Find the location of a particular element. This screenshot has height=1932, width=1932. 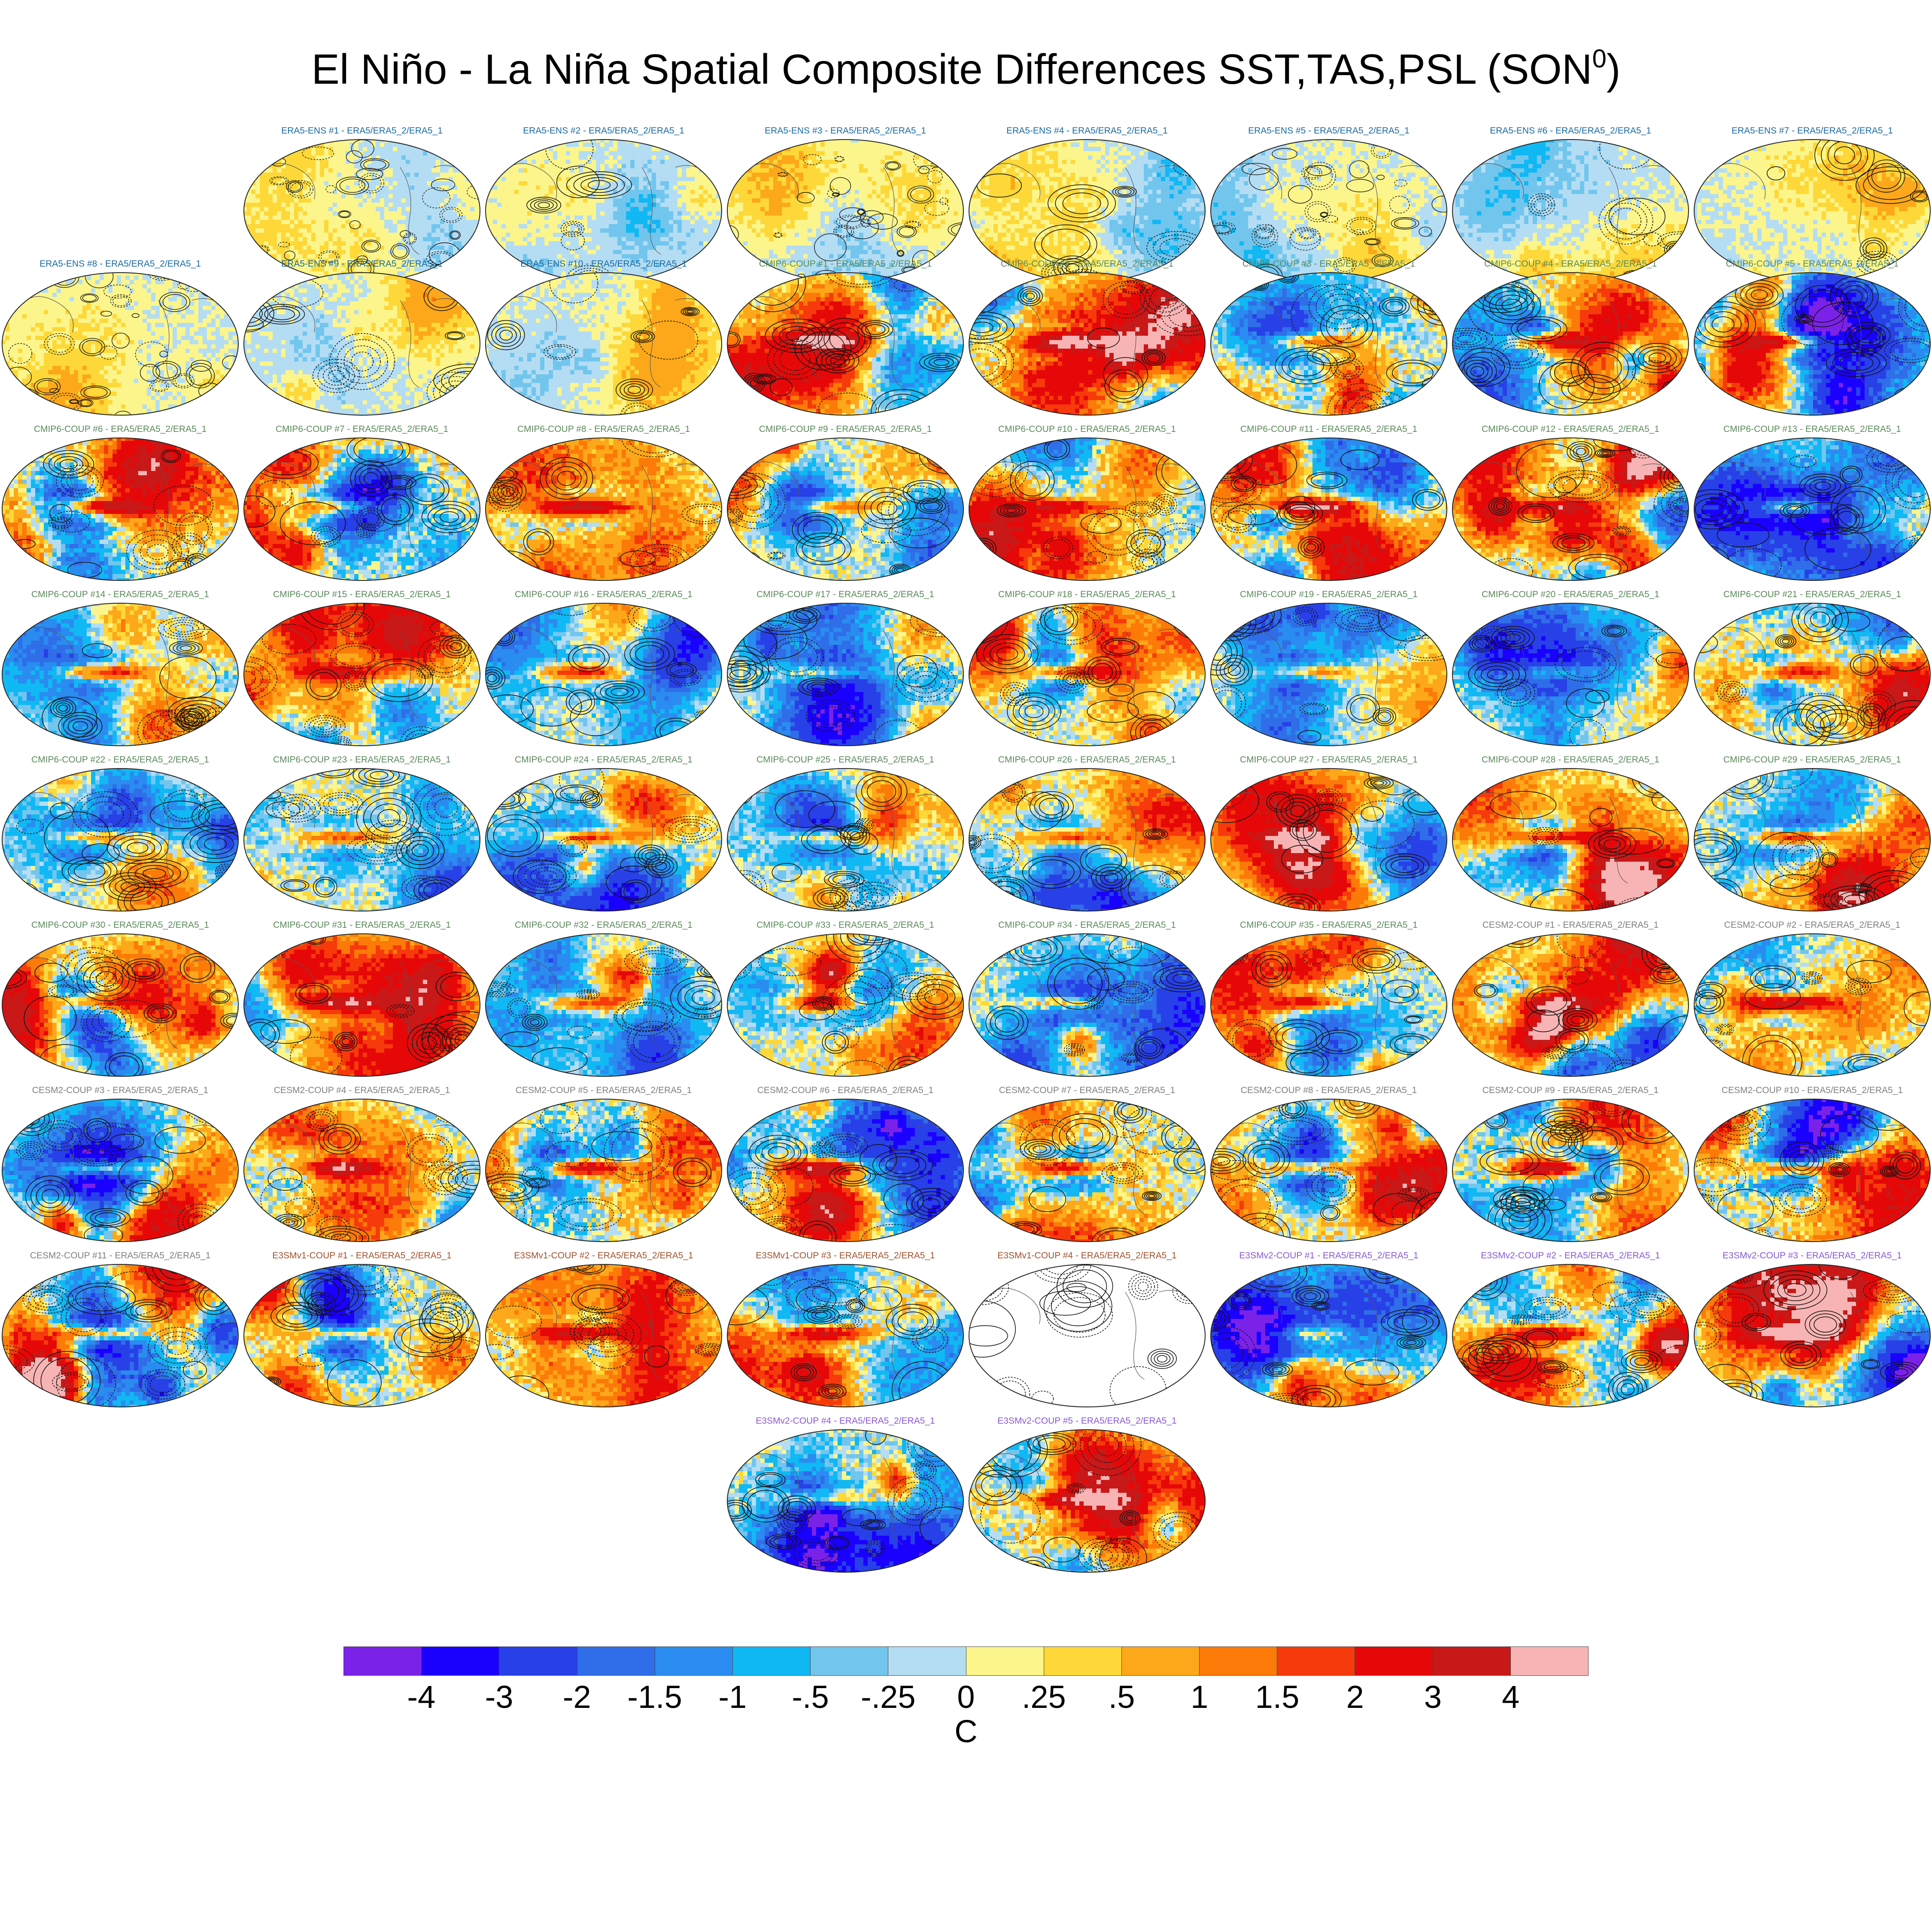

panel-title: ERA5-ENS #10 - ERA5/ERA5_2/ERA5_1 is located at coordinates (603, 264).